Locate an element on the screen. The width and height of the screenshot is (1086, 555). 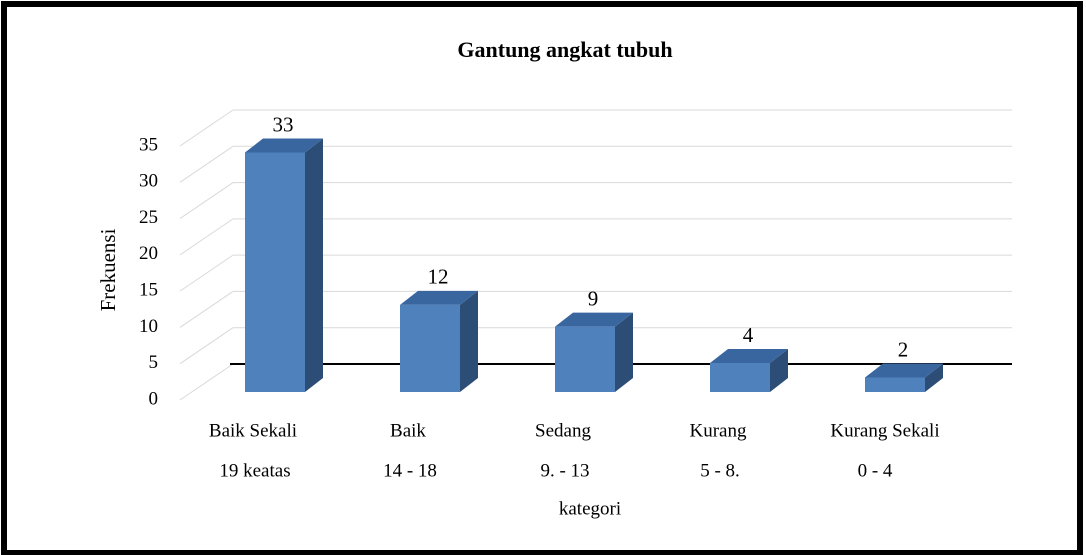
y-axis-label: Frekuensi is located at coordinates (108, 269).